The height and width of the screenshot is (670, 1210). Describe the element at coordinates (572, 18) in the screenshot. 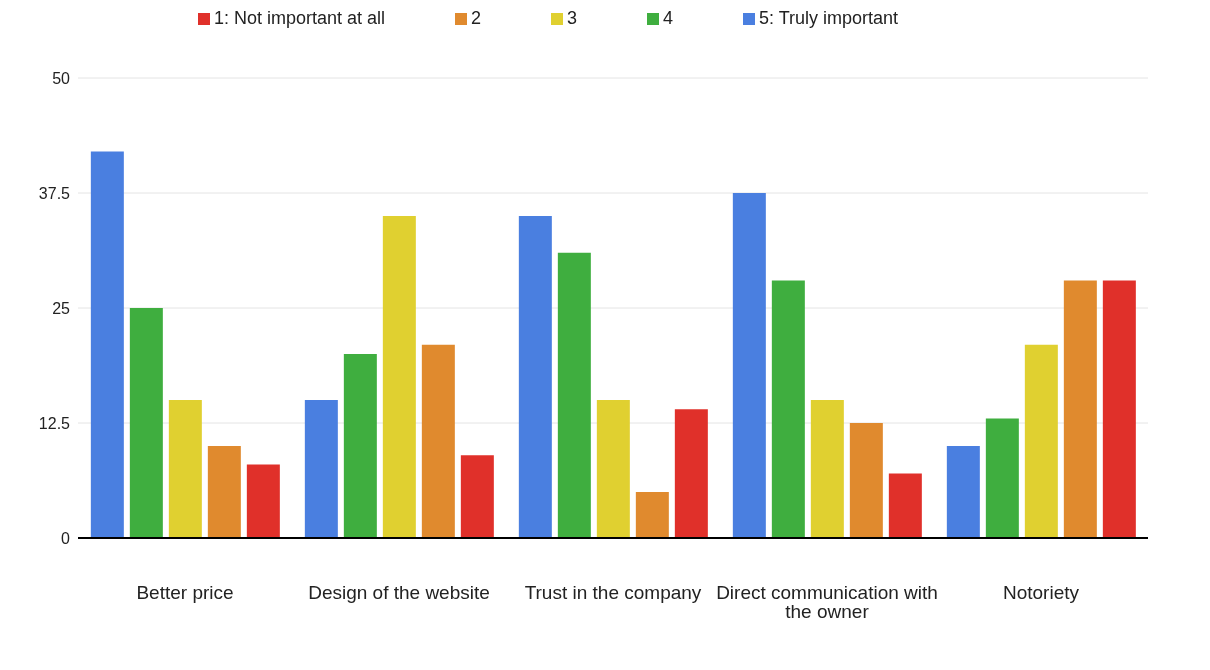

I see `legend-label: 3` at that location.